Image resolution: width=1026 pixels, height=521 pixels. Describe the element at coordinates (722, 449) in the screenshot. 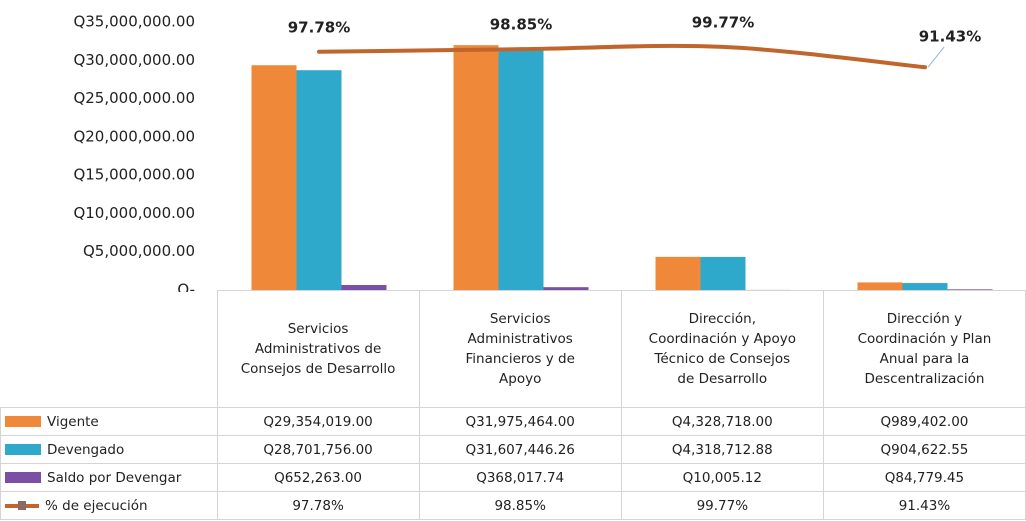

I see `value-cell: Q4,318,712.88` at that location.